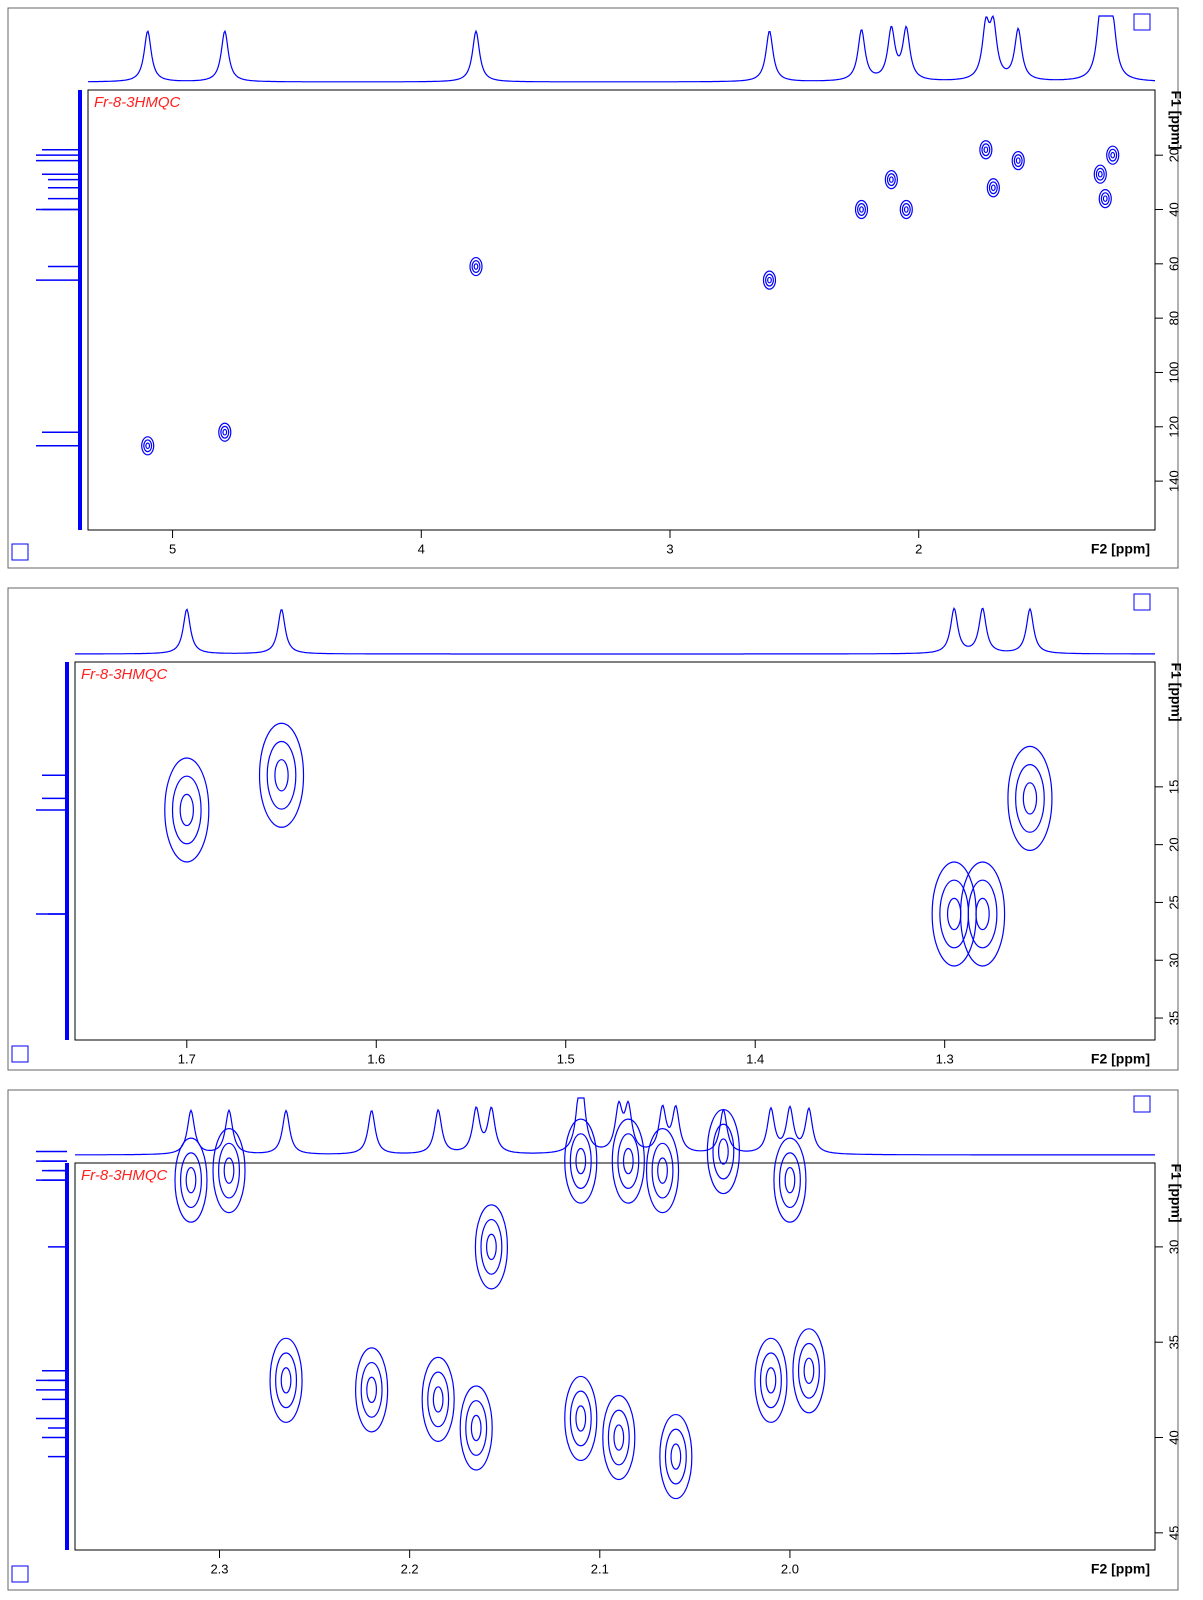 Image resolution: width=1203 pixels, height=1600 pixels. I want to click on y-tick-label: 30, so click(1173, 1247).